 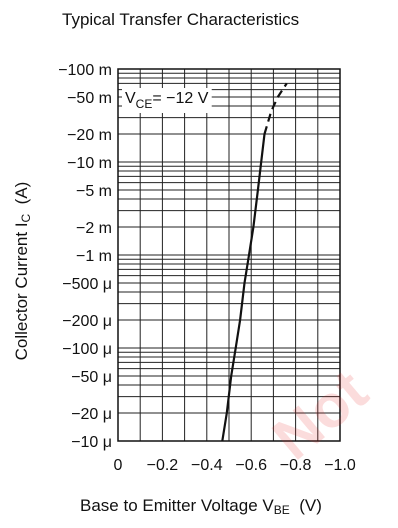 What do you see at coordinates (340, 465) in the screenshot?
I see `x-tick-label: −1.0` at bounding box center [340, 465].